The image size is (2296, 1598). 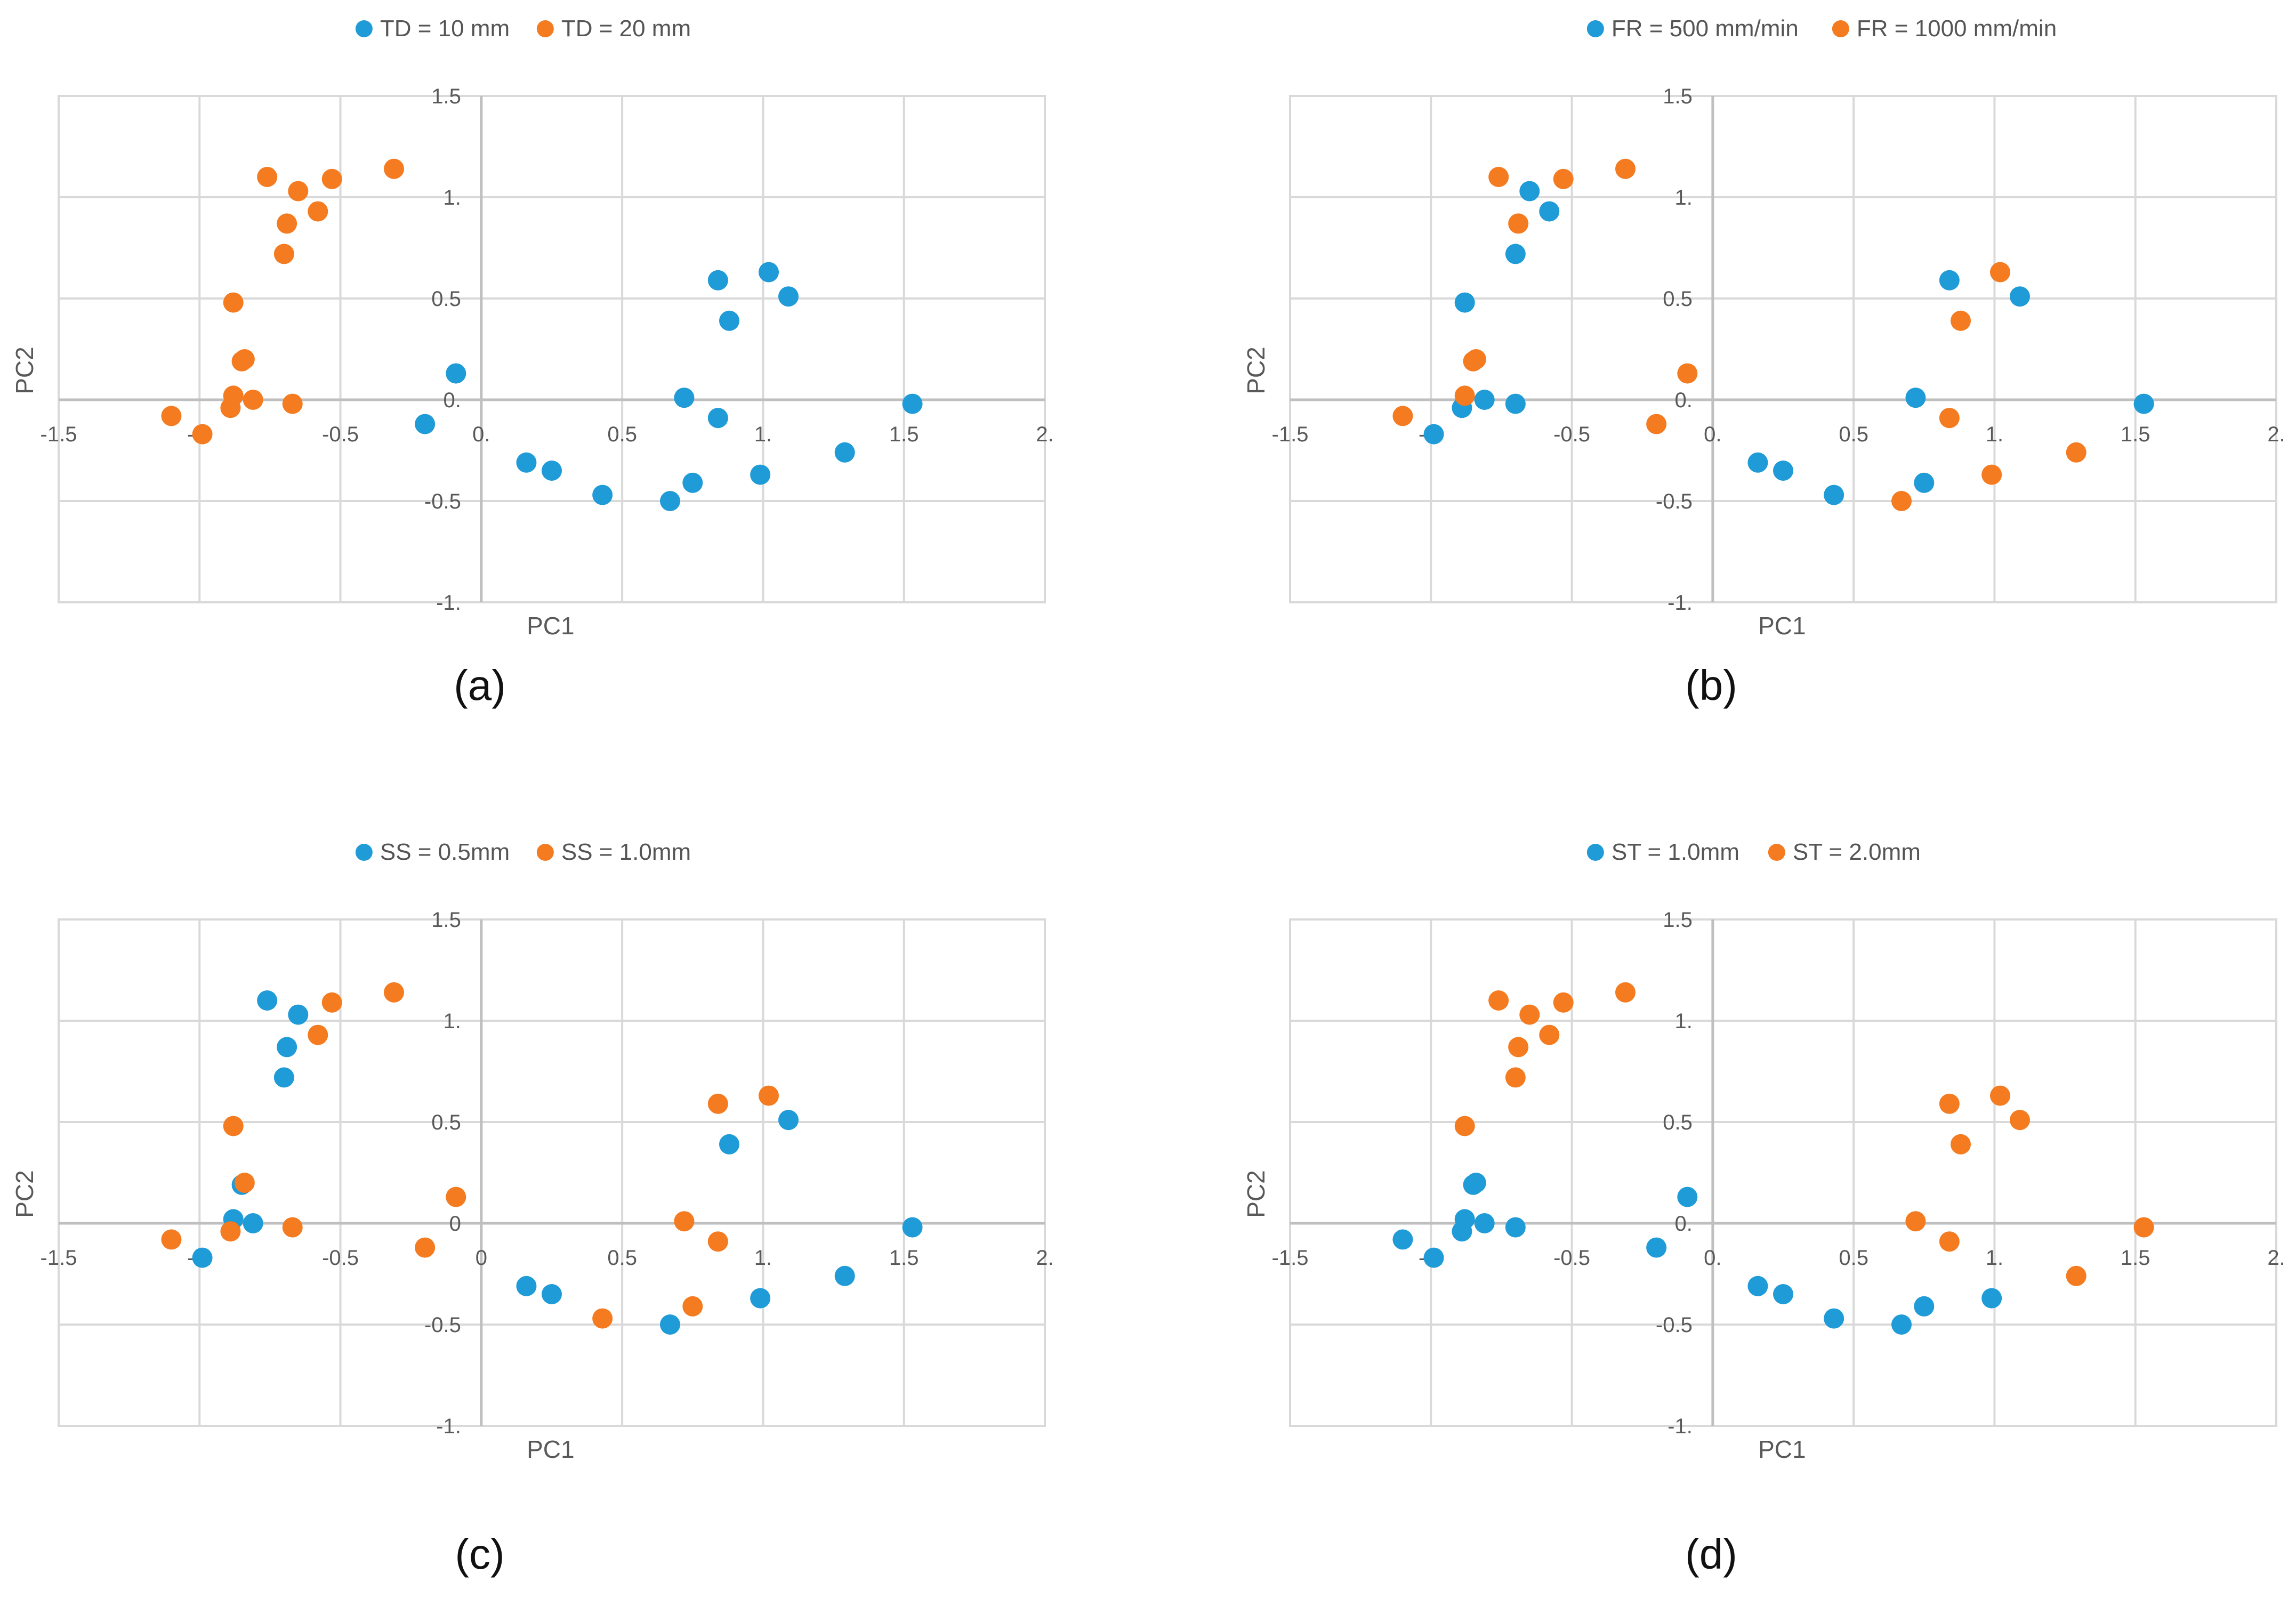 What do you see at coordinates (1712, 1258) in the screenshot?
I see `x-tick-label: 0.` at bounding box center [1712, 1258].